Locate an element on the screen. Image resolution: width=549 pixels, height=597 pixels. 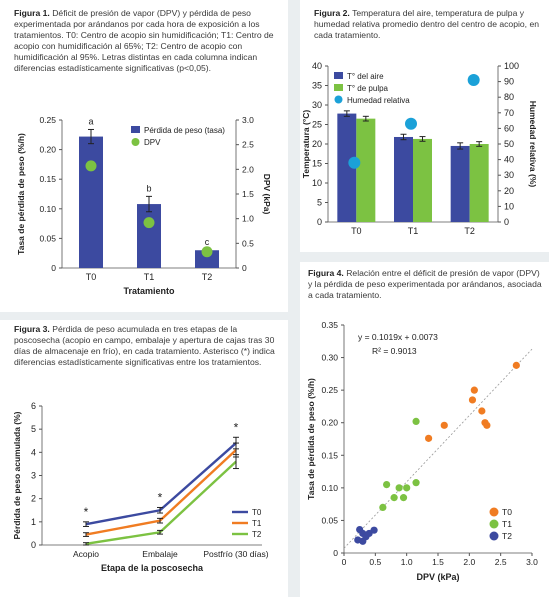
fig4-trendline is located at coordinates (438, 448).